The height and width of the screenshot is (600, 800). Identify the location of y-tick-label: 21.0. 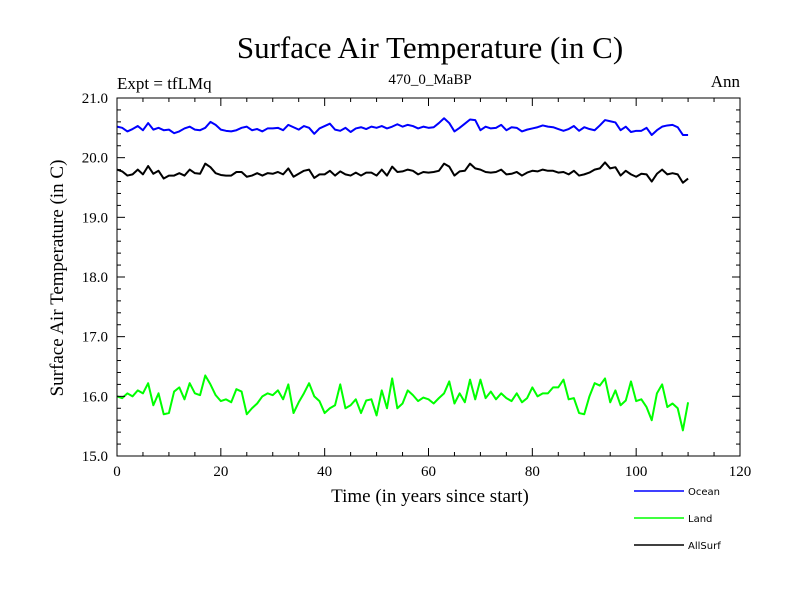
(95, 99).